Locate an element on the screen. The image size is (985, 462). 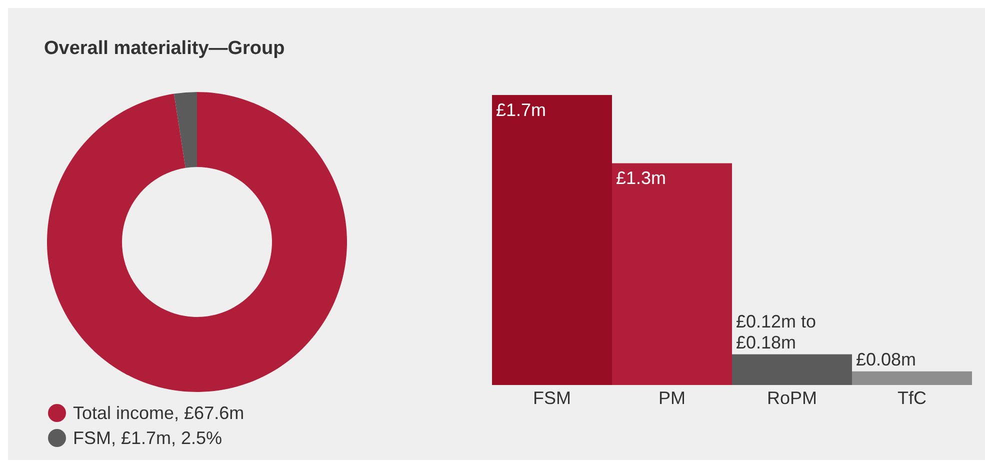
legend-label: Total income, £67.6m is located at coordinates (158, 413).